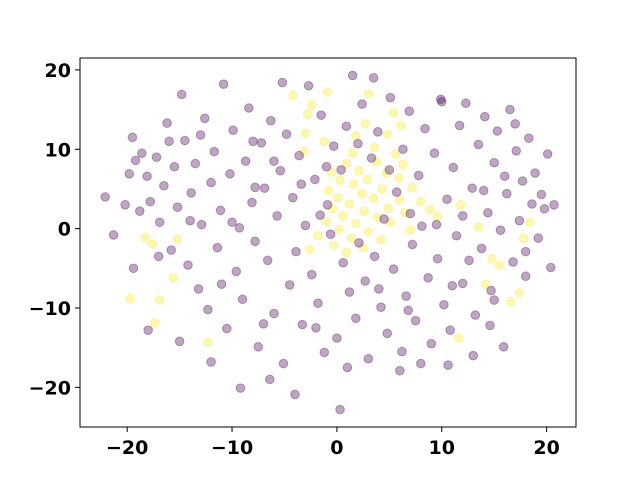 This screenshot has width=640, height=480. I want to click on y-tick-label: 20, so click(58, 71).